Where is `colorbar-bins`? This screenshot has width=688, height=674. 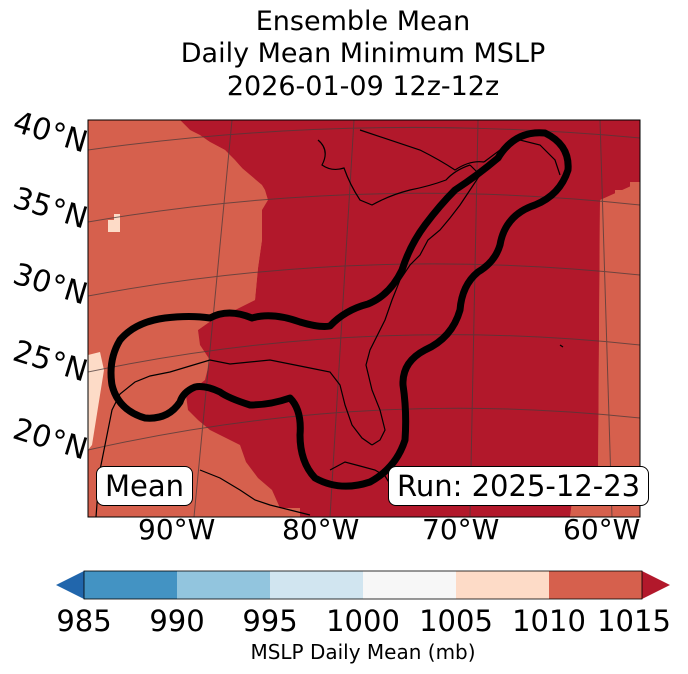
colorbar-bins is located at coordinates (363, 585).